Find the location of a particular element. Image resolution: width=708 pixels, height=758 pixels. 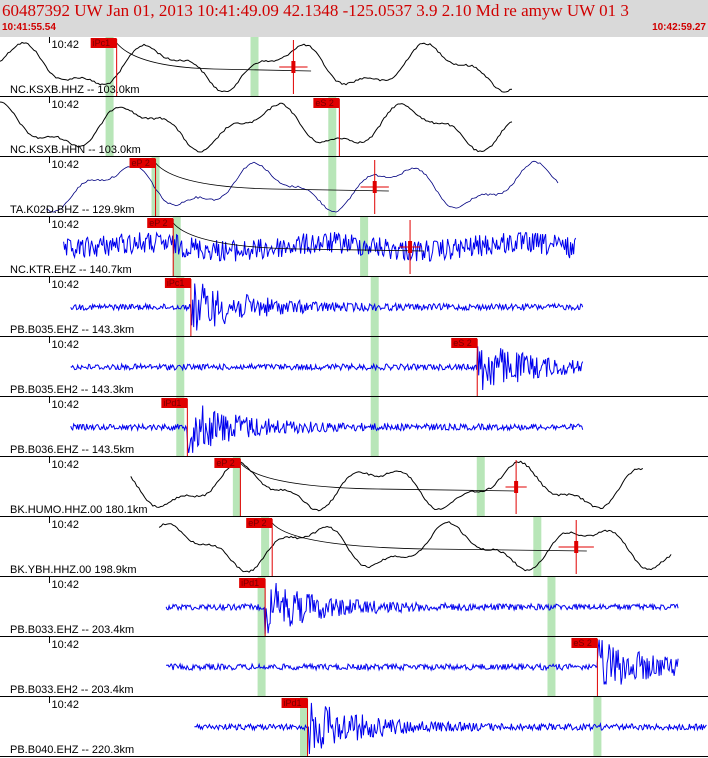

trace-row: 10:42 iPd1 PB.B036.EHZ -- 143.5km is located at coordinates (354, 427).